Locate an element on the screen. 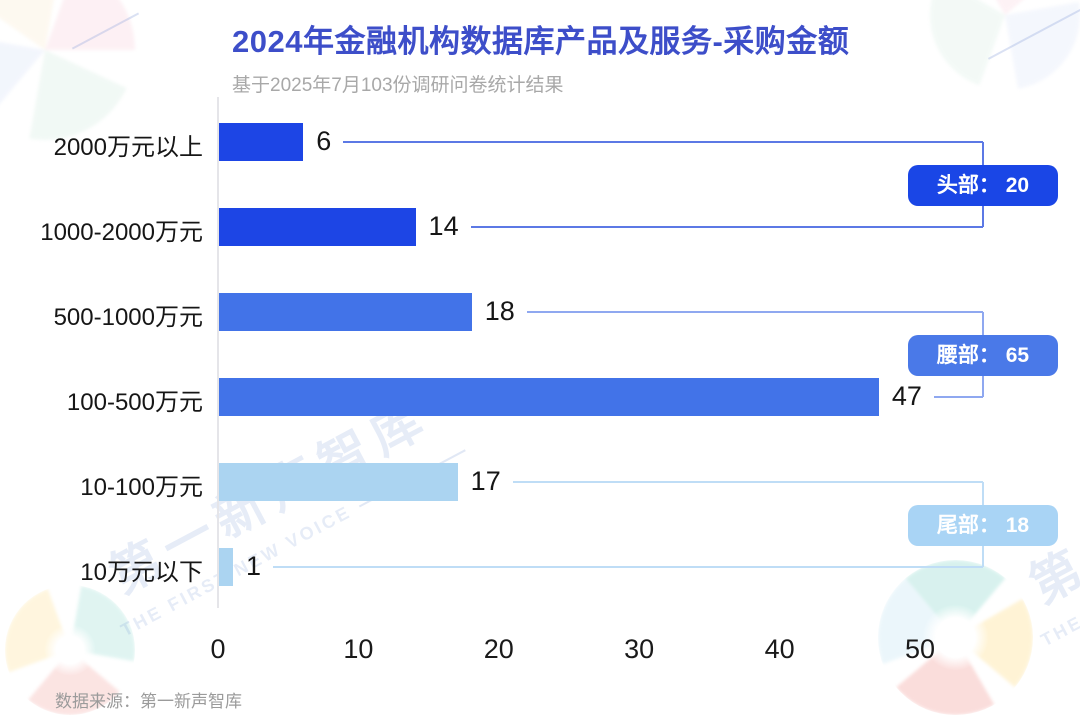  x-tick-label: 10 is located at coordinates (358, 649).